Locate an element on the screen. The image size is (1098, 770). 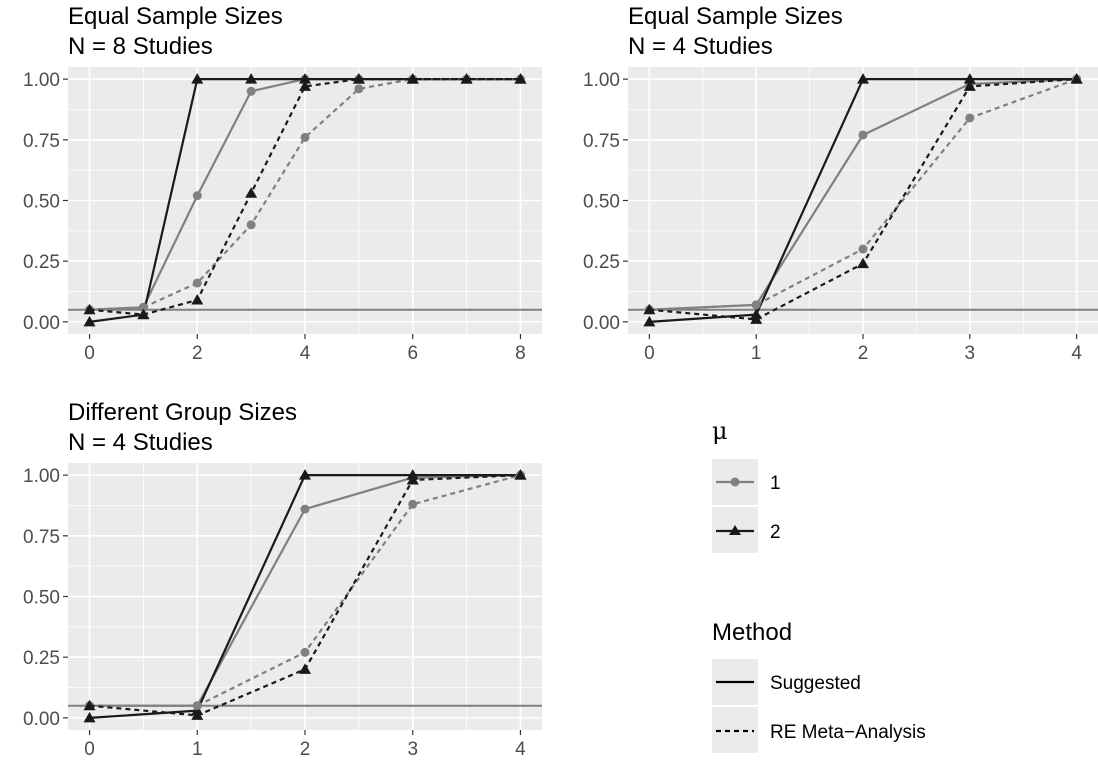
series-line-mu1-re is located at coordinates (305, 194).